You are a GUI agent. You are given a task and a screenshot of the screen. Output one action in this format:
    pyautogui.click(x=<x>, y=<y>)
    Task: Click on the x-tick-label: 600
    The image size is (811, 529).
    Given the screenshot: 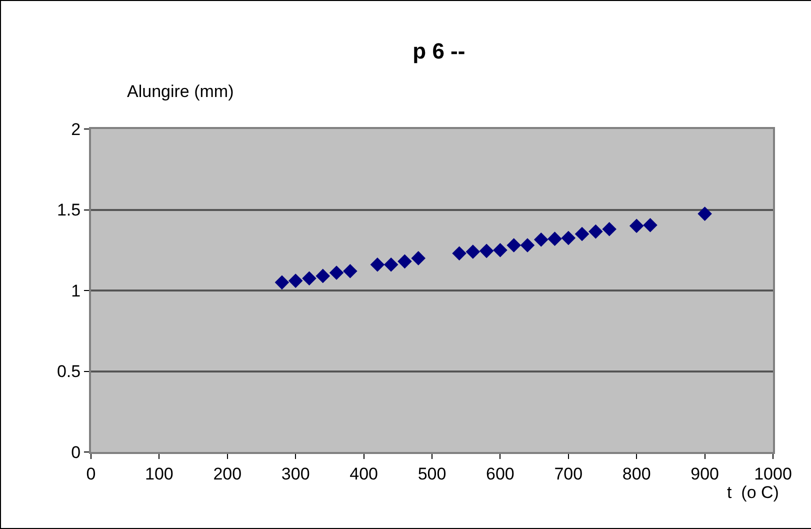 What is the action you would take?
    pyautogui.click(x=500, y=474)
    